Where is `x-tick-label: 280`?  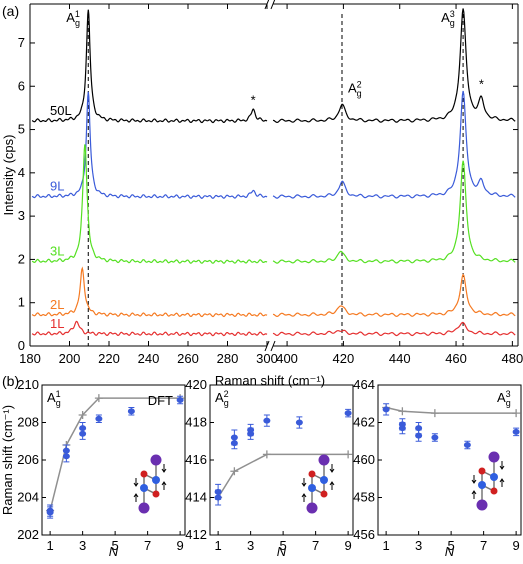 x-tick-label: 280 is located at coordinates (228, 358).